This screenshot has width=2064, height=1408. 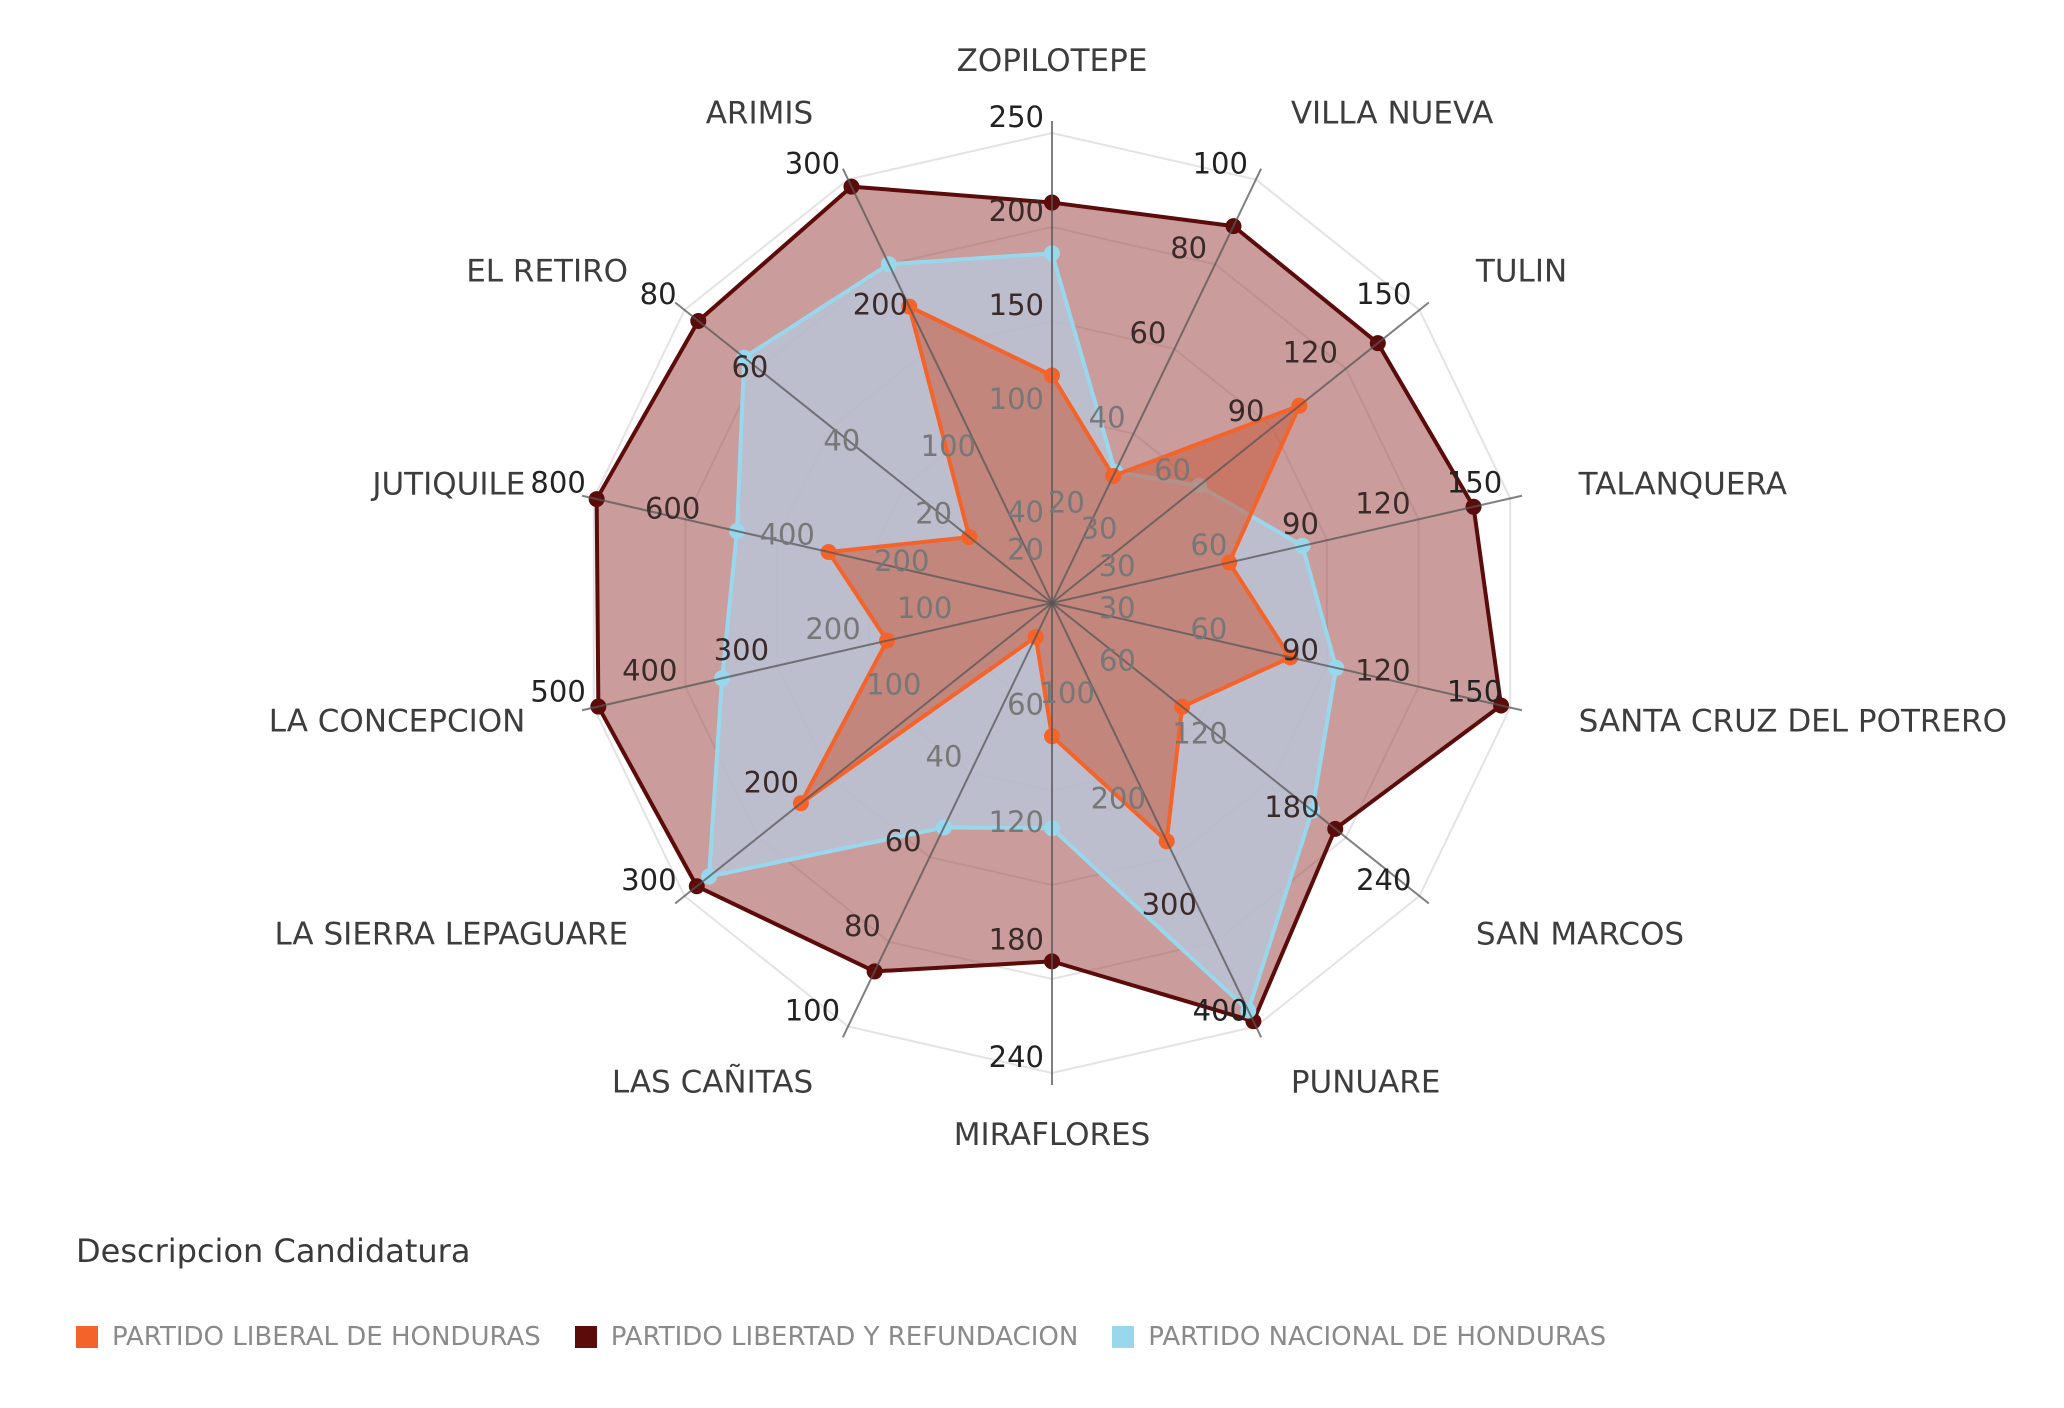 I want to click on tick-label: 250, so click(x=1016, y=117).